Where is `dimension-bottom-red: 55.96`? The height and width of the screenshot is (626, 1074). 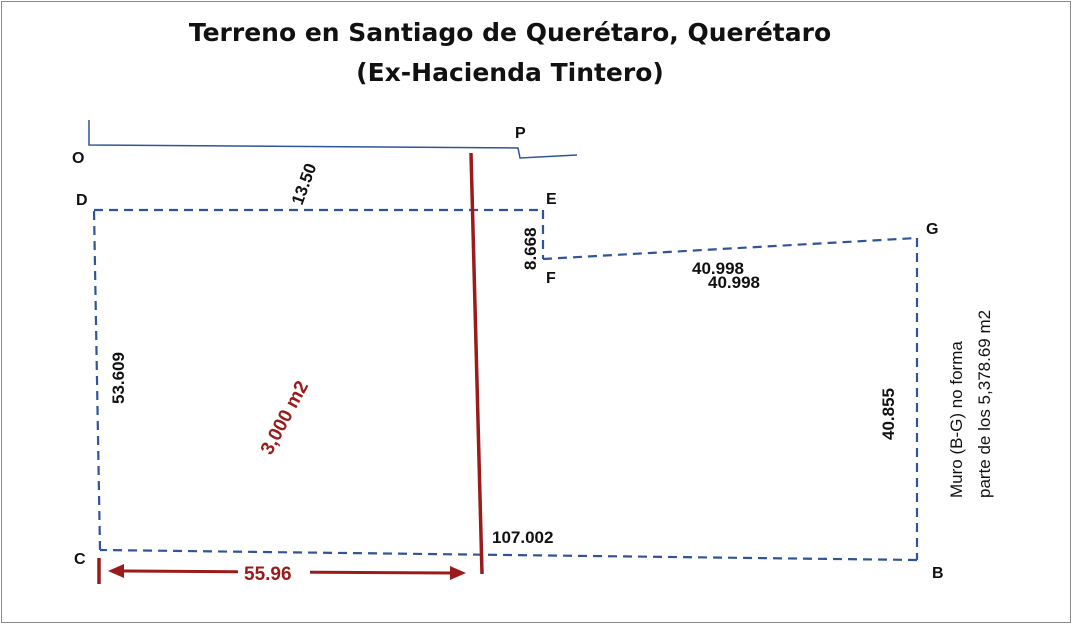
dimension-bottom-red: 55.96 is located at coordinates (268, 574).